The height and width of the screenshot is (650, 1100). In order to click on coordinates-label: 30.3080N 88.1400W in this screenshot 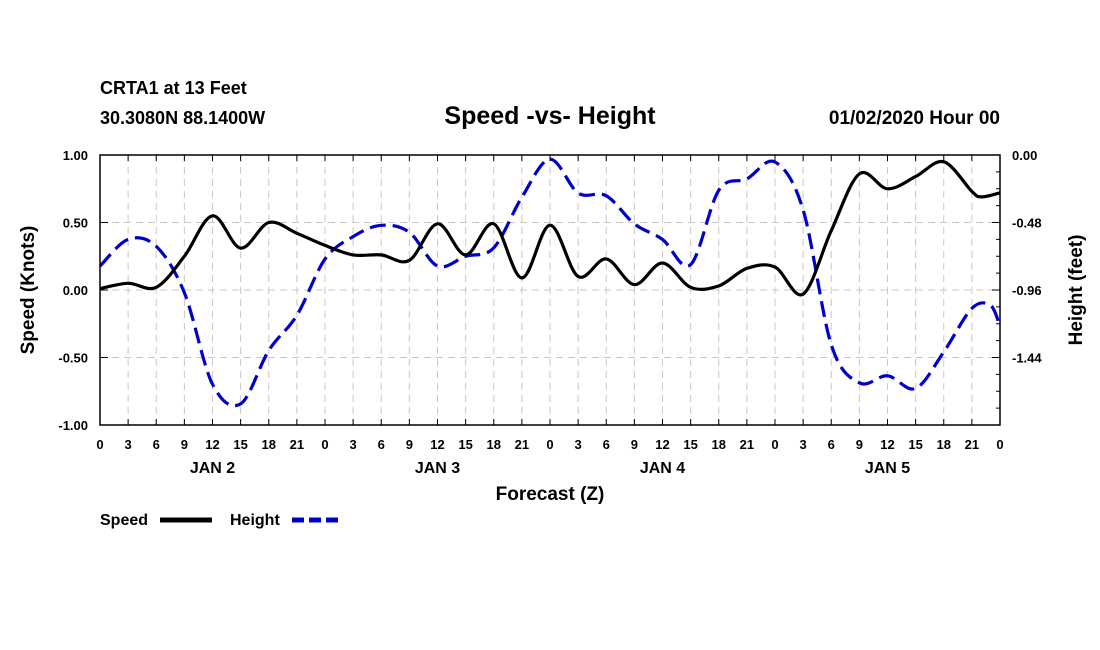, I will do `click(182, 118)`.